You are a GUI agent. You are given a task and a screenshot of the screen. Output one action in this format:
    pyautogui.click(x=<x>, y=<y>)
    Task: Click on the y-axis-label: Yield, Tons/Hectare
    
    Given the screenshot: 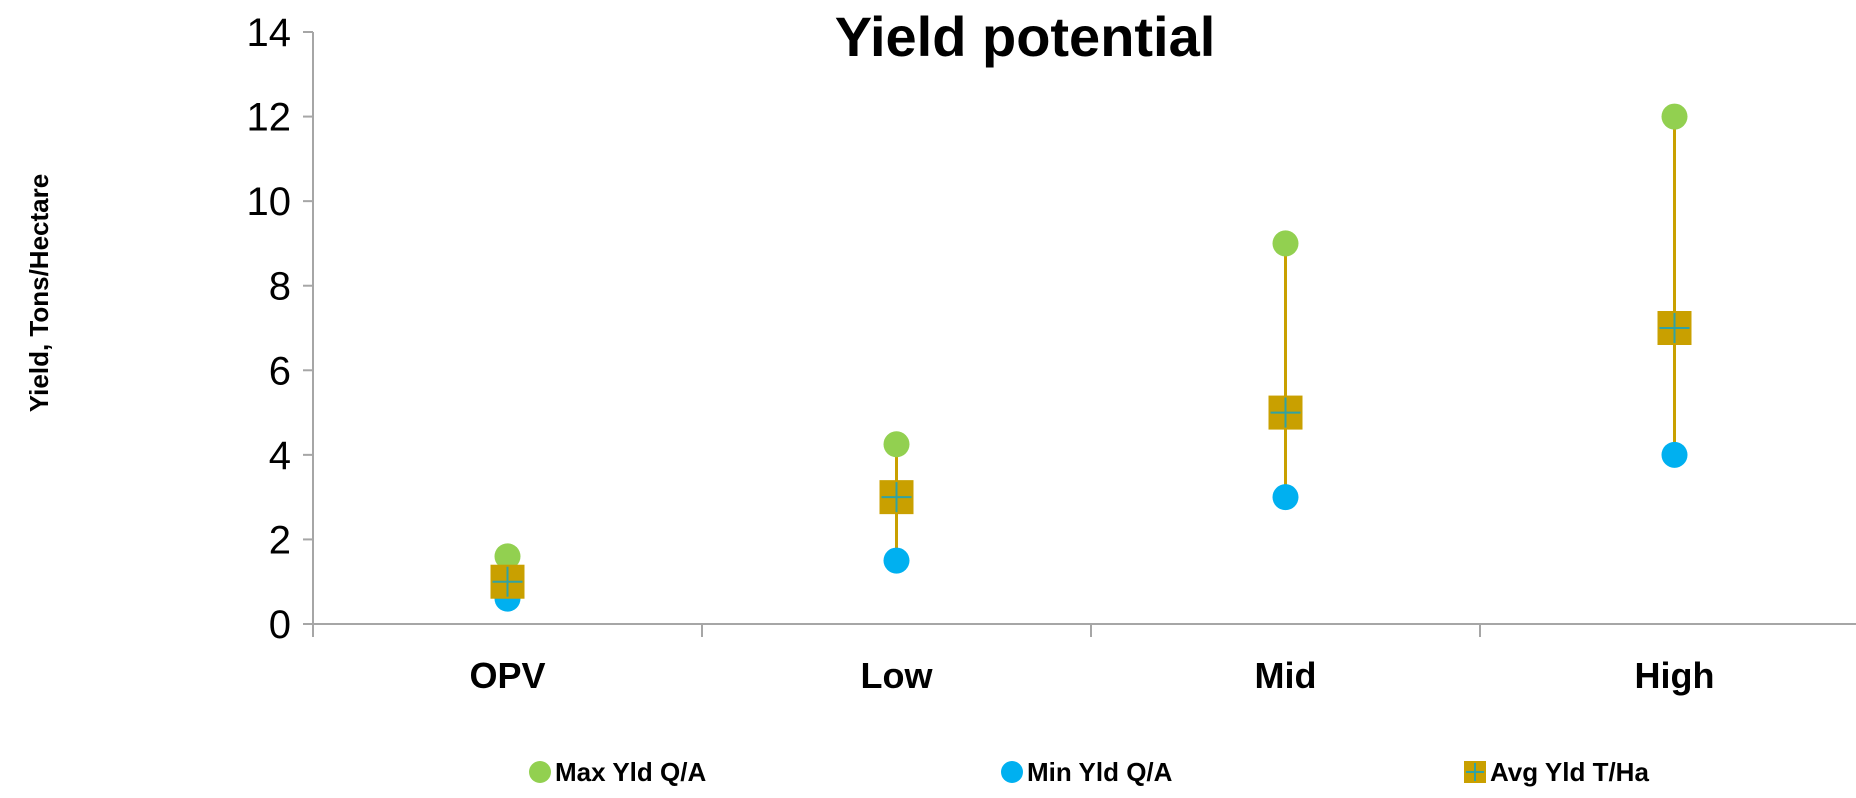 What is the action you would take?
    pyautogui.click(x=39, y=293)
    